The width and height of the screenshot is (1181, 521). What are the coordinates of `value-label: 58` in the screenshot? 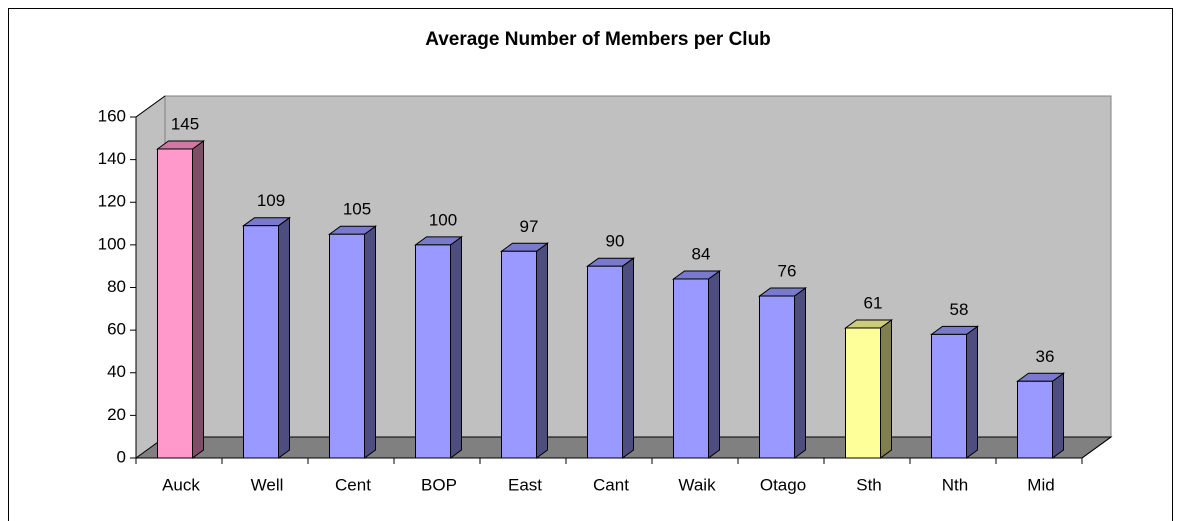 It's located at (959, 309).